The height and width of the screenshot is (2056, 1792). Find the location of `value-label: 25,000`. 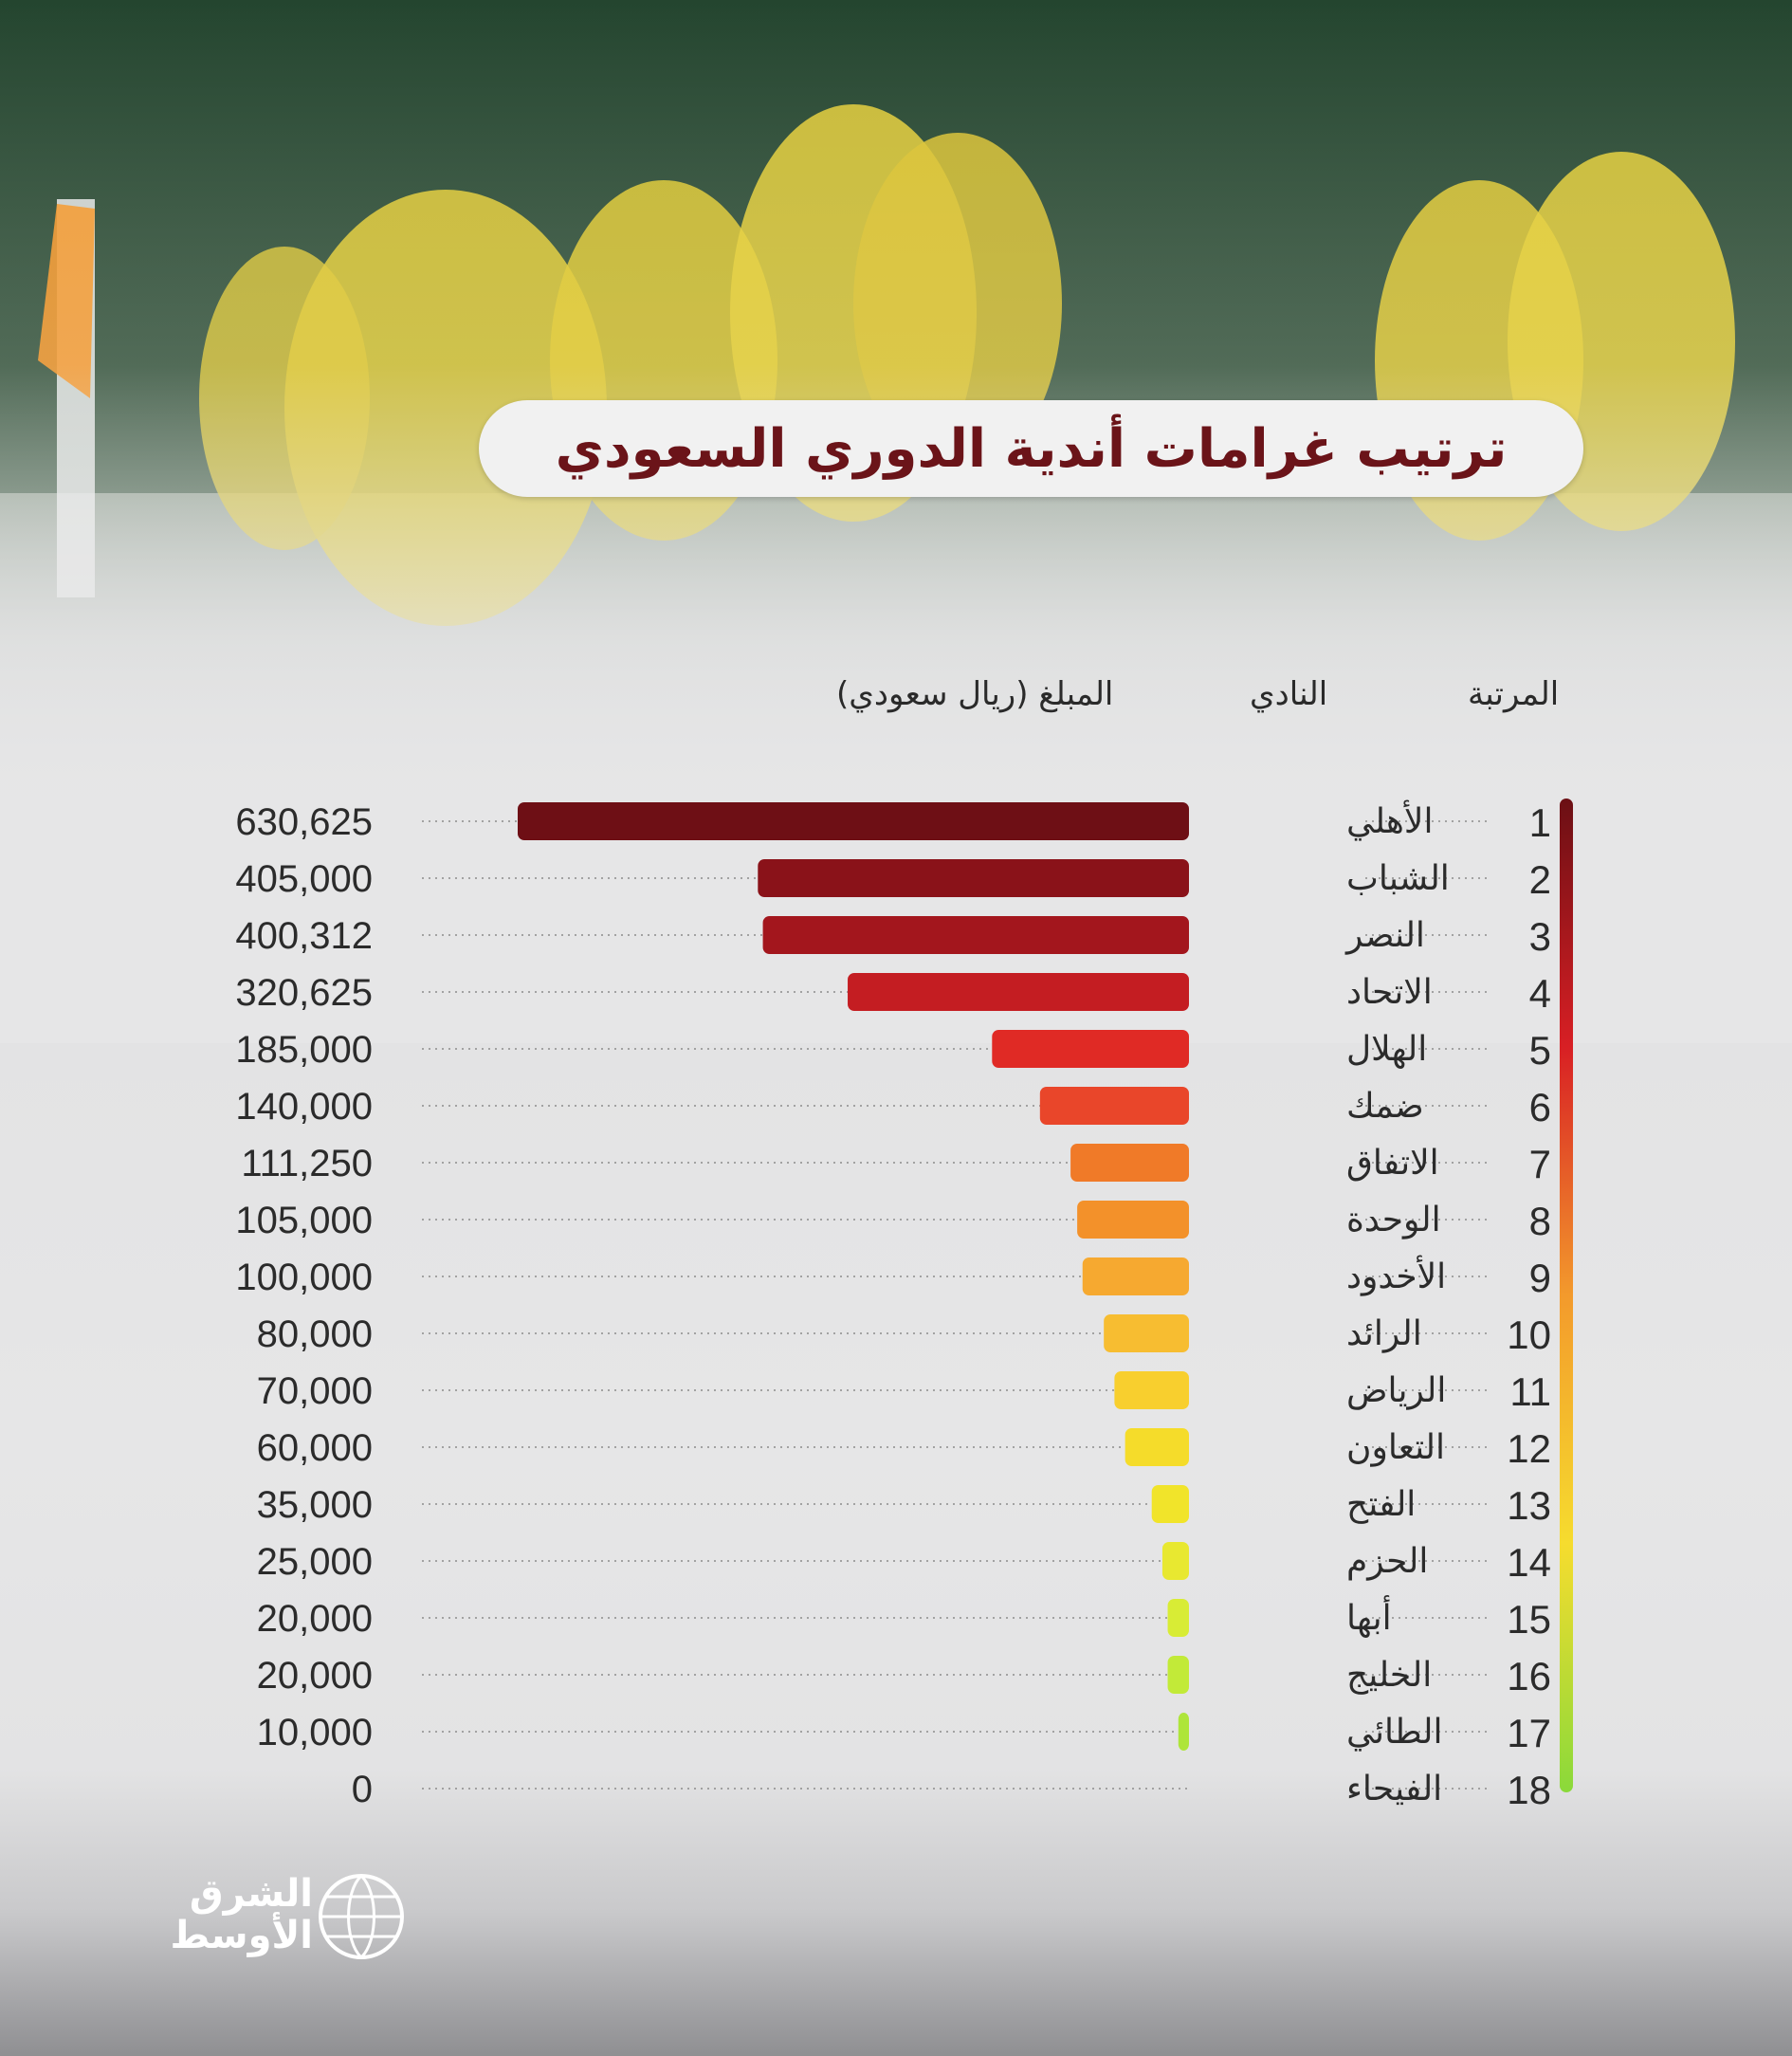

value-label: 25,000 is located at coordinates (315, 1562).